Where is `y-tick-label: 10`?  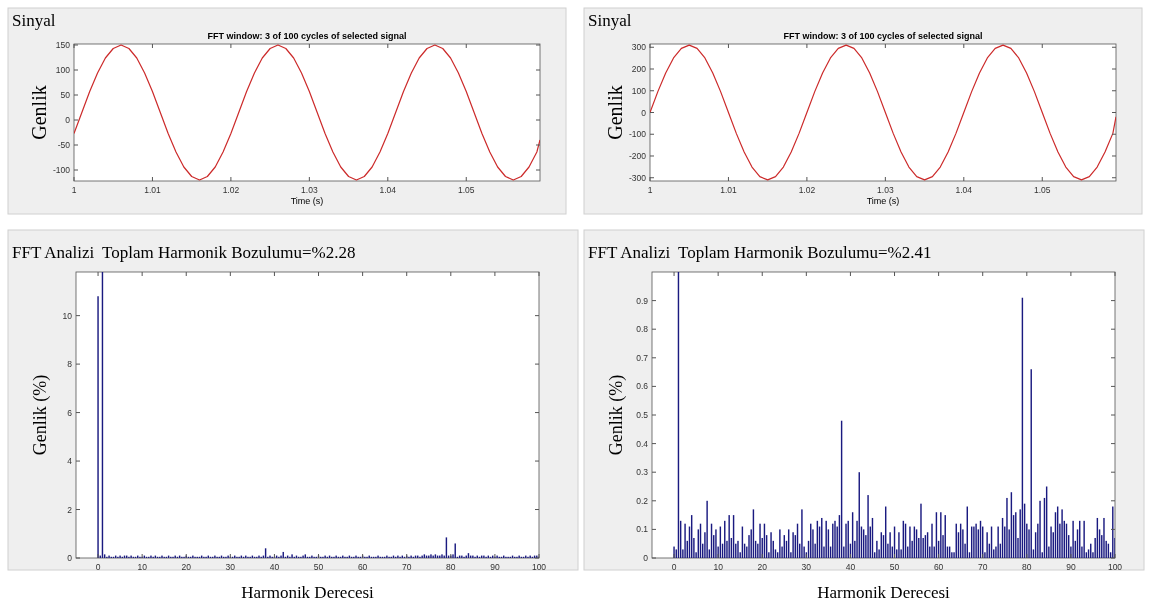
y-tick-label: 10 is located at coordinates (67, 315).